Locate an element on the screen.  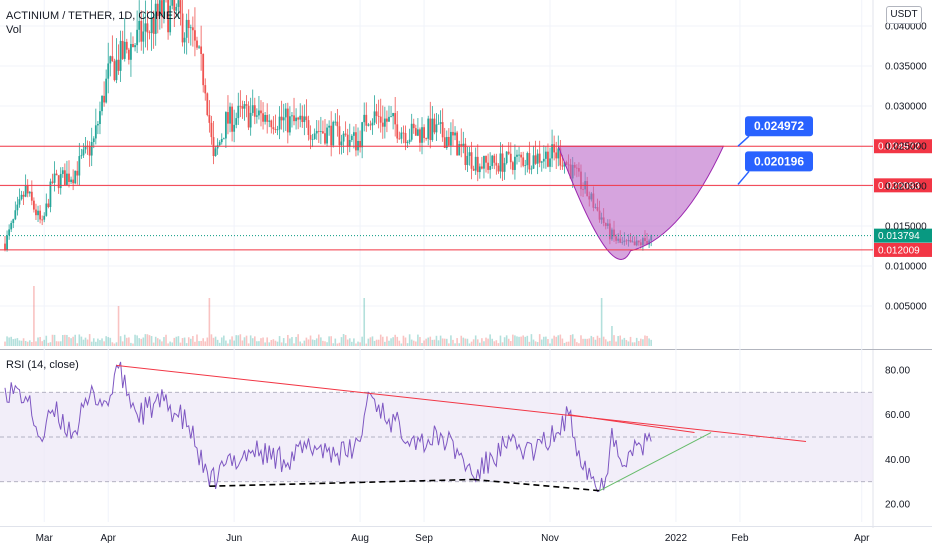
symbol-title: ACTINIUM / TETHER, 1D, COINEX is located at coordinates (93, 16).